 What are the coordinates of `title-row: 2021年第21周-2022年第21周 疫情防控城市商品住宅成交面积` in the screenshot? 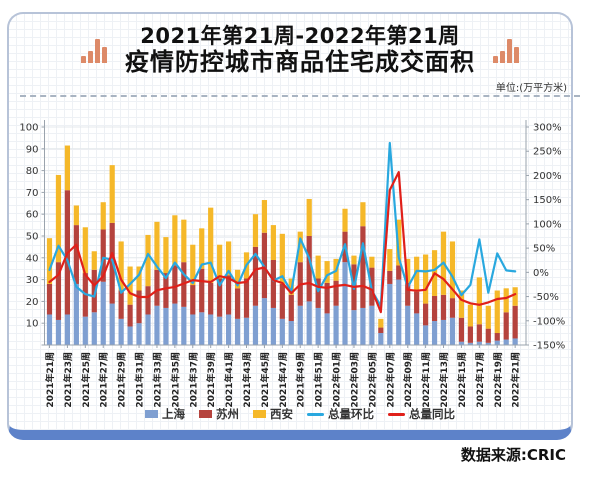 It's located at (300, 50).